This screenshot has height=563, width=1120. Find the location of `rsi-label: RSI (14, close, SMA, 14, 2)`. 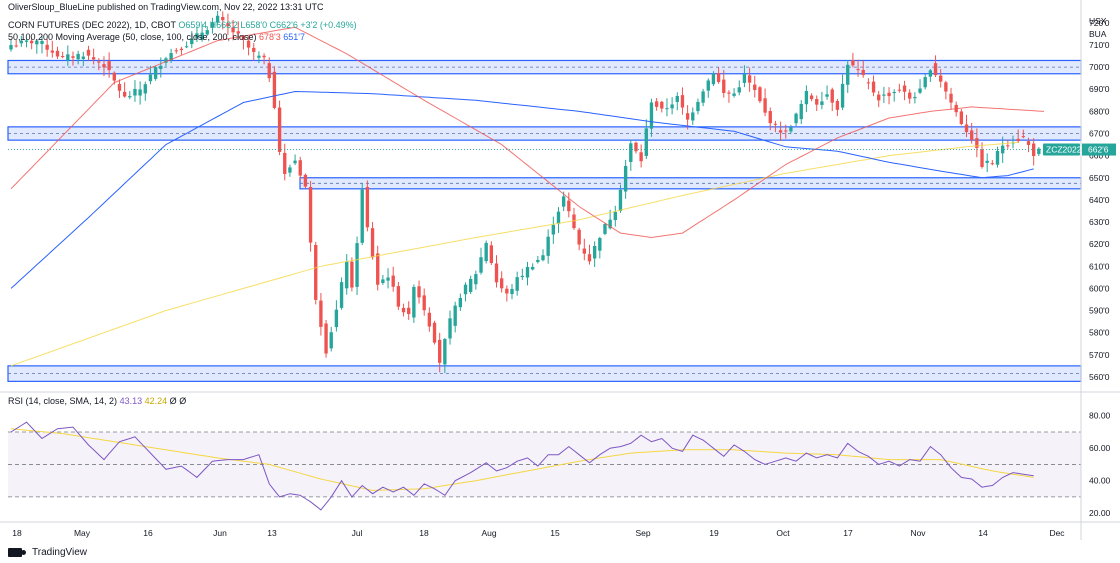

rsi-label: RSI (14, close, SMA, 14, 2) is located at coordinates (63, 401).